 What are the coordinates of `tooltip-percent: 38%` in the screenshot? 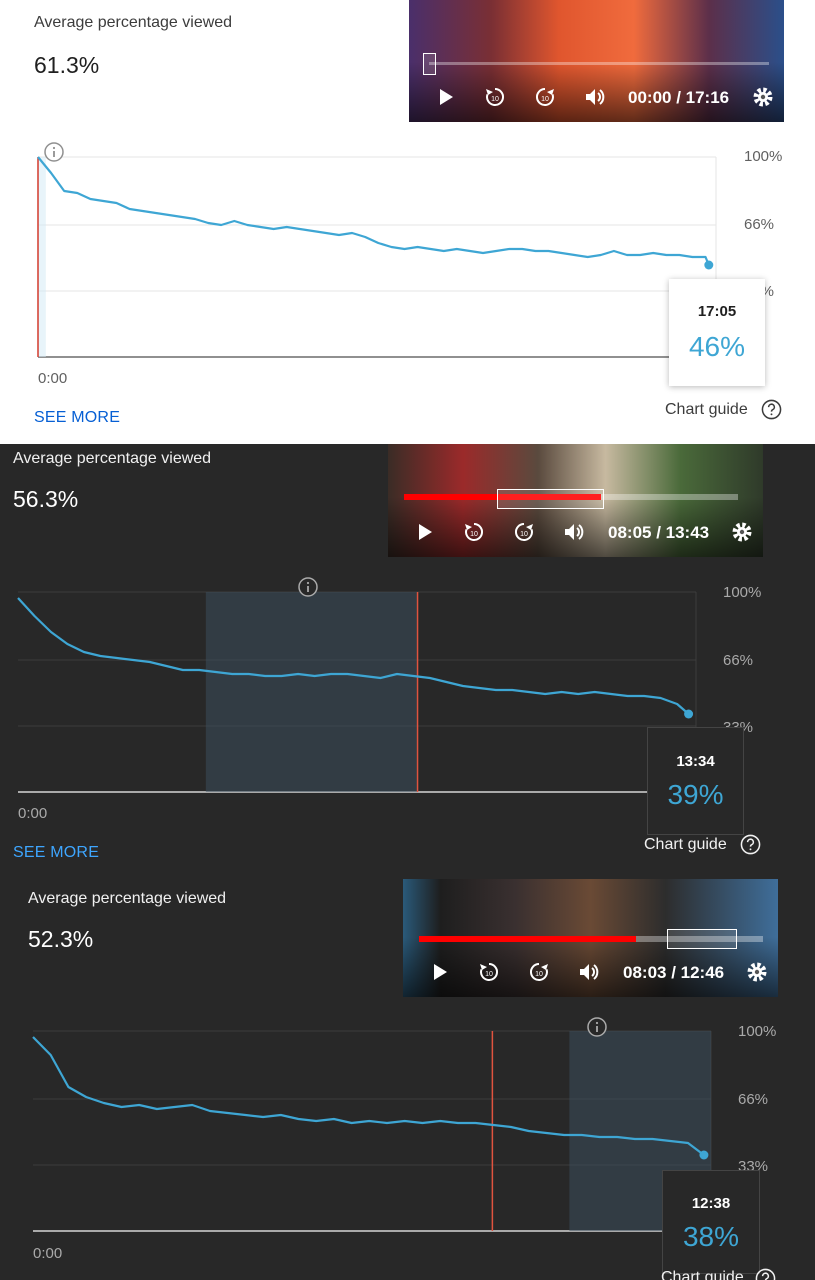 It's located at (711, 1236).